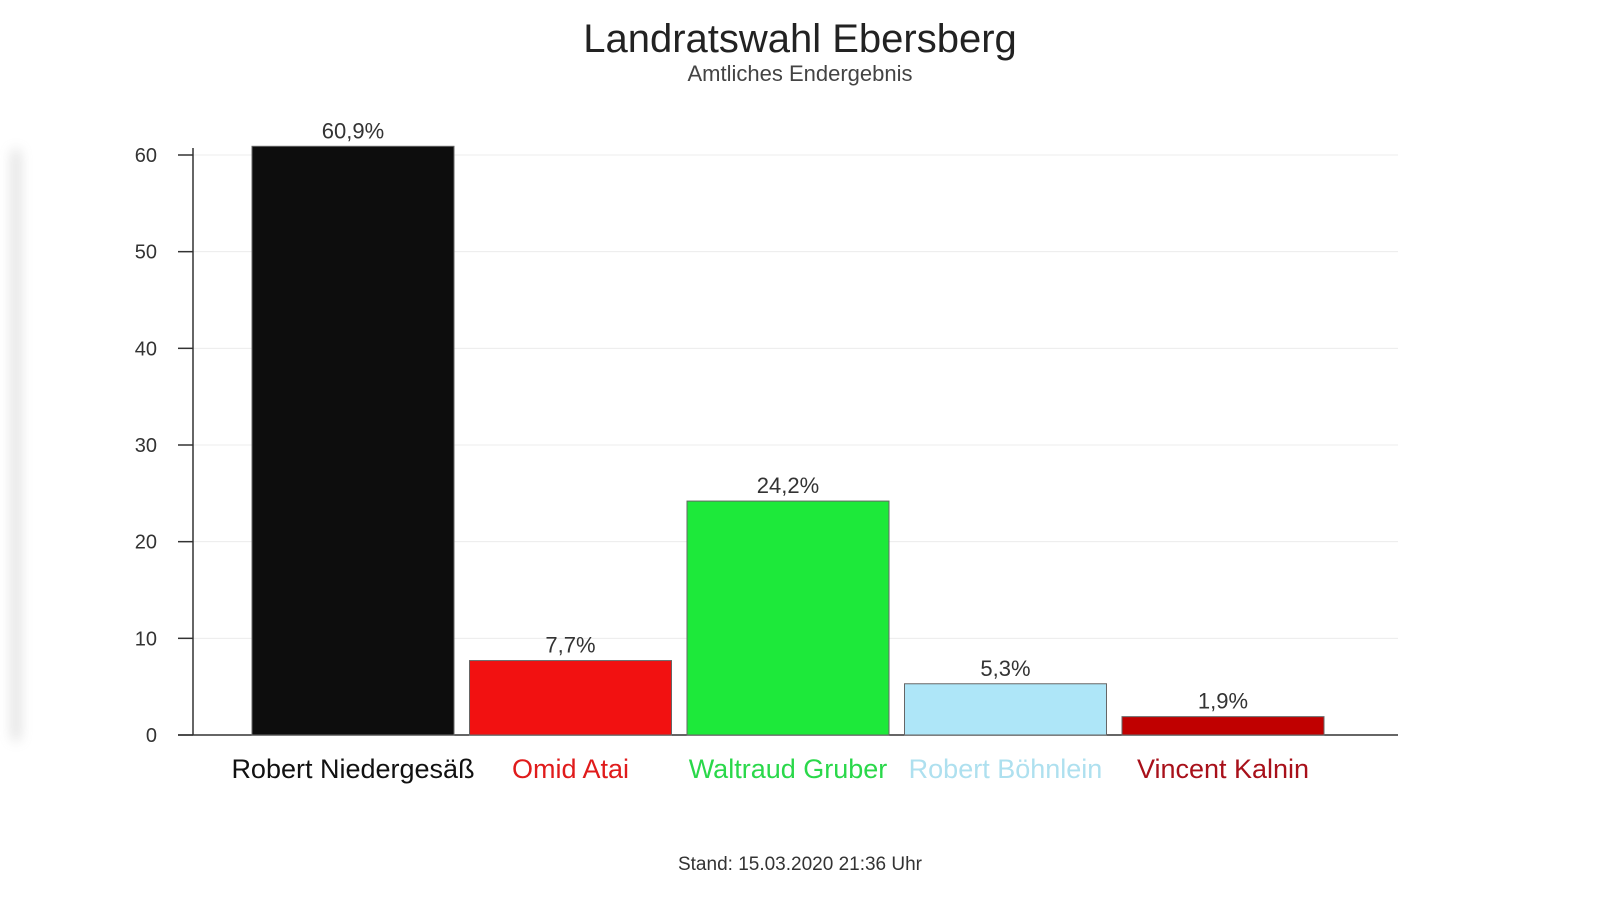 Image resolution: width=1600 pixels, height=900 pixels. What do you see at coordinates (788, 769) in the screenshot?
I see `x-category-label: Waltraud Gruber` at bounding box center [788, 769].